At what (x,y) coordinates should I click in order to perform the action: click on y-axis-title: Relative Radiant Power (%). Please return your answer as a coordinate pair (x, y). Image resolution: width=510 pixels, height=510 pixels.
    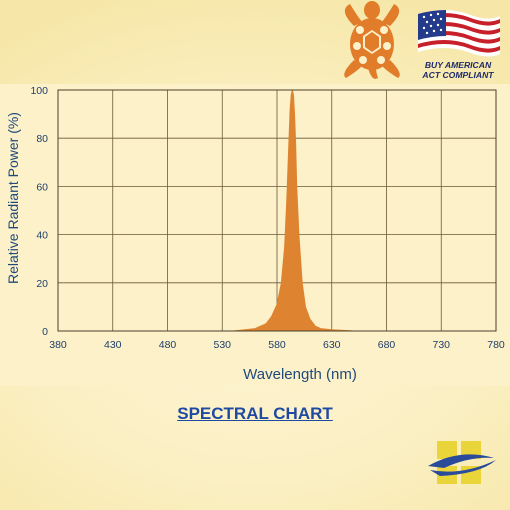
    Looking at the image, I should click on (13, 198).